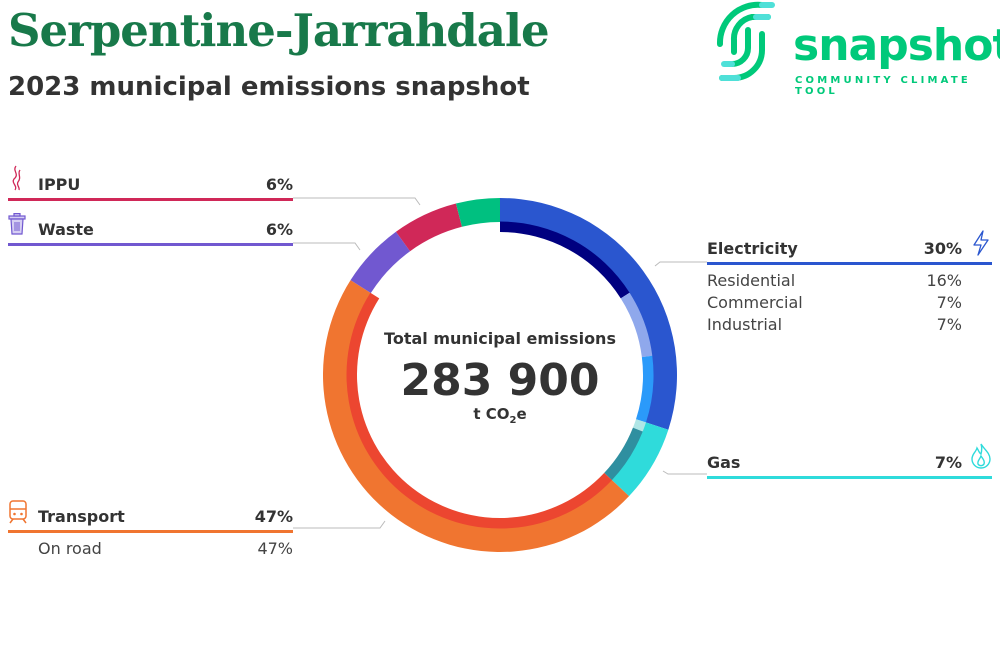  Describe the element at coordinates (745, 41) in the screenshot. I see `snapshot-logo-icon` at that location.